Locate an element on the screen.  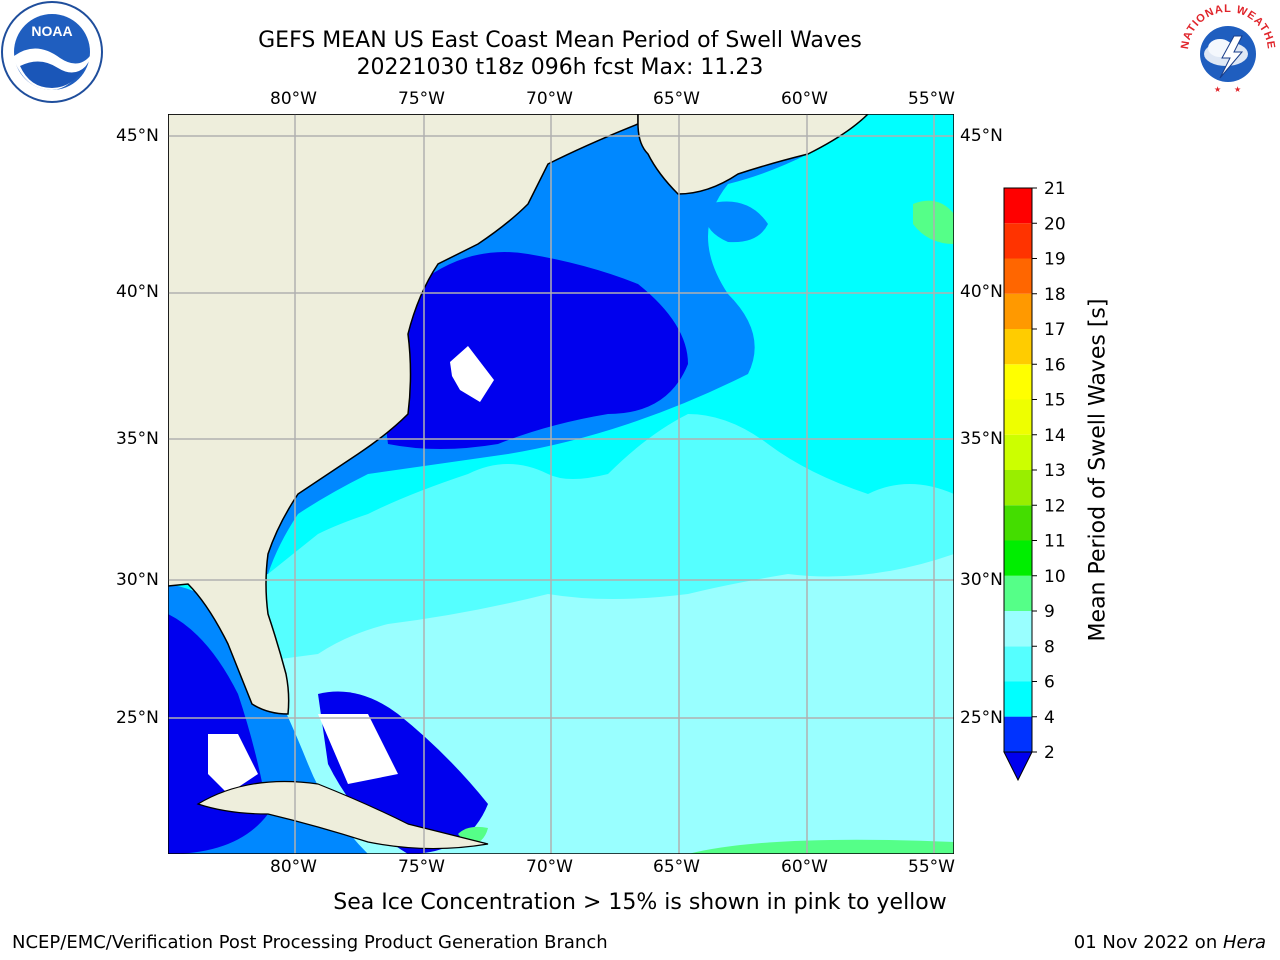
colorbar-under-arrow is located at coordinates (1018, 766).